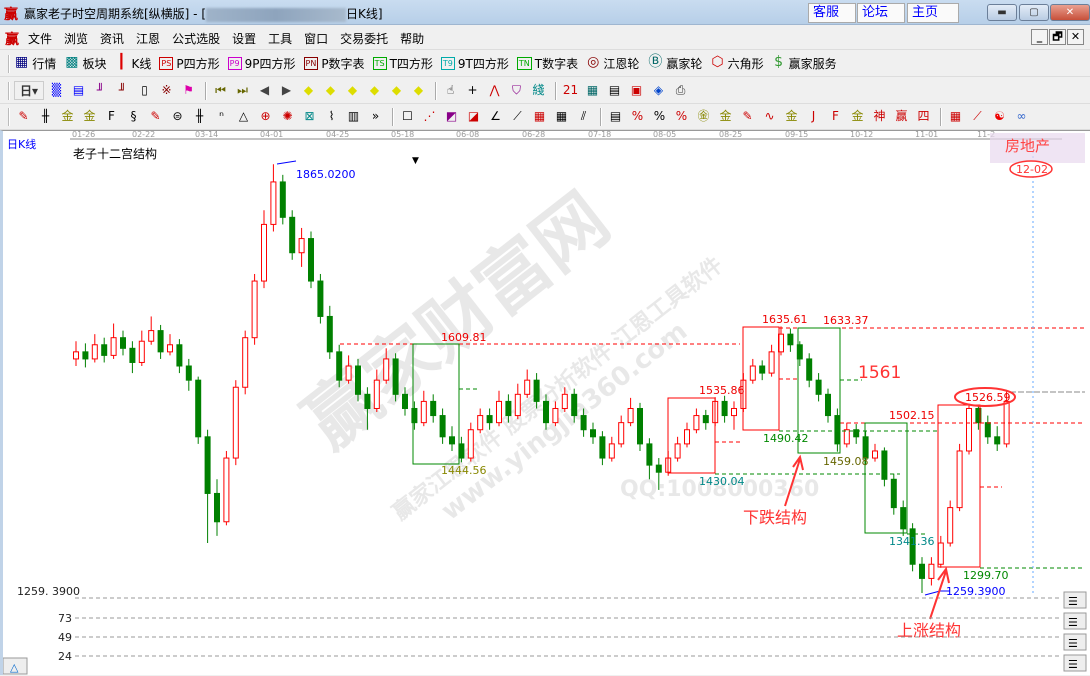  What do you see at coordinates (280, 39) in the screenshot?
I see `menu-item: 工具` at bounding box center [280, 39].